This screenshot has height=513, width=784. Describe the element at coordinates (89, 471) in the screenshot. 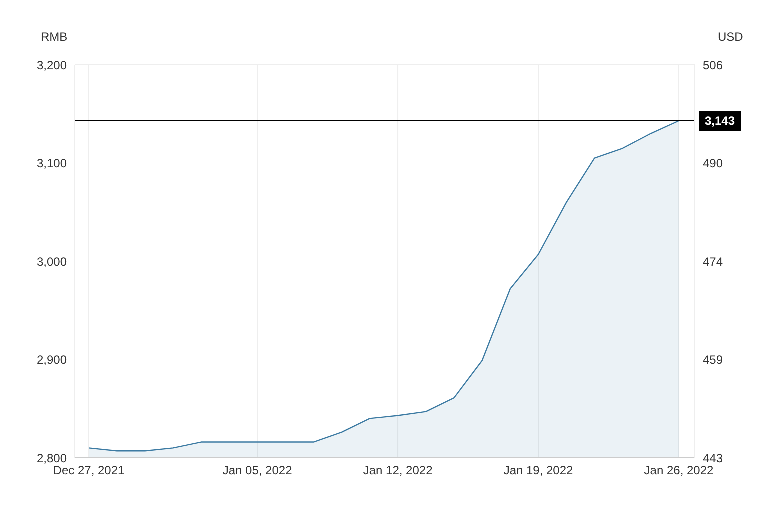

I see `x-tick-label: Dec 27, 2021` at that location.